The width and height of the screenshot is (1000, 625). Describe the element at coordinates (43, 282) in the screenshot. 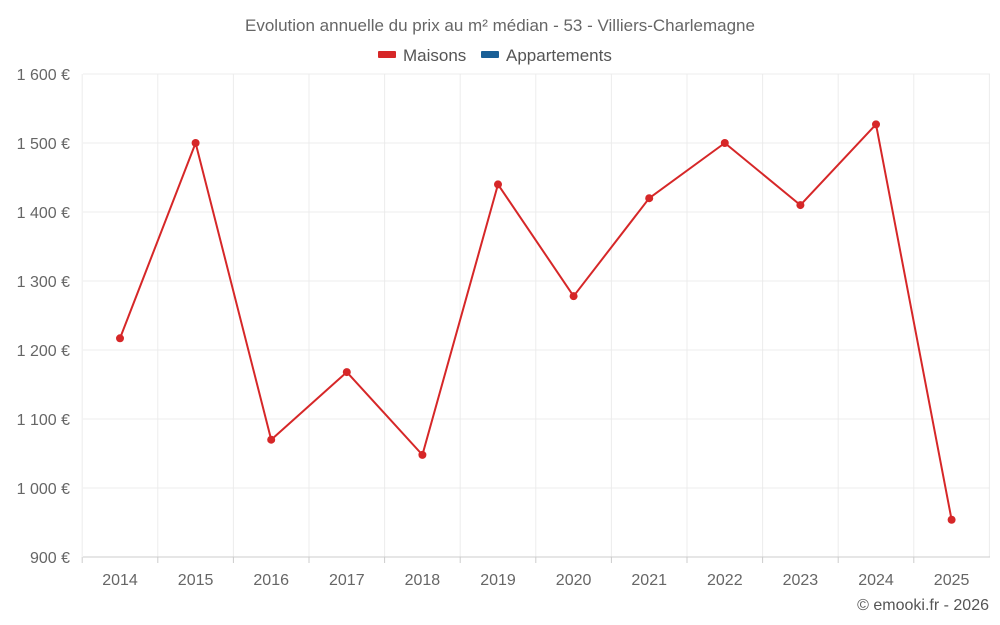

I see `y-tick-label: 1 300 €` at that location.